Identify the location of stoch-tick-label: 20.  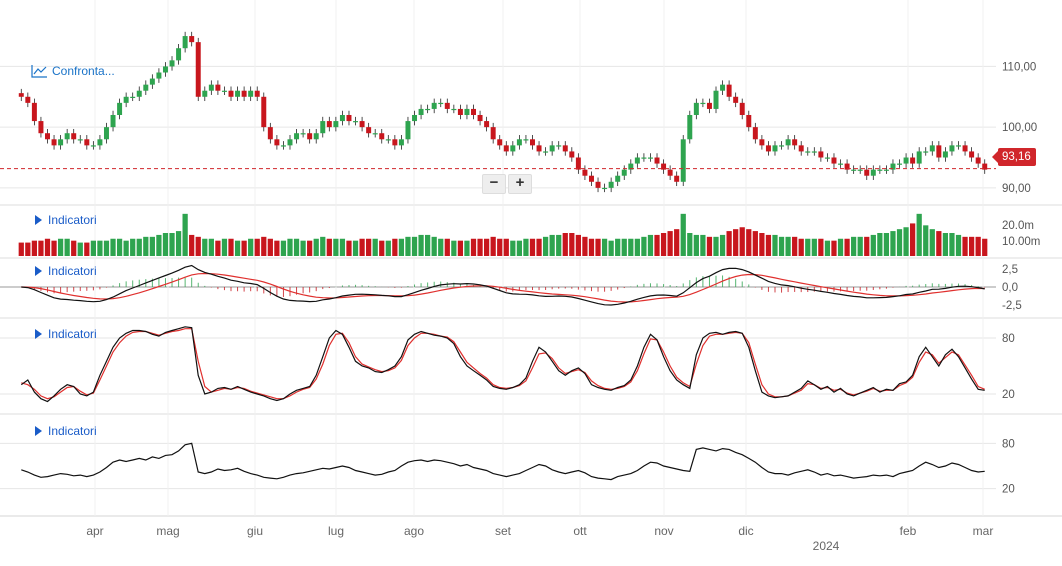
(1008, 395).